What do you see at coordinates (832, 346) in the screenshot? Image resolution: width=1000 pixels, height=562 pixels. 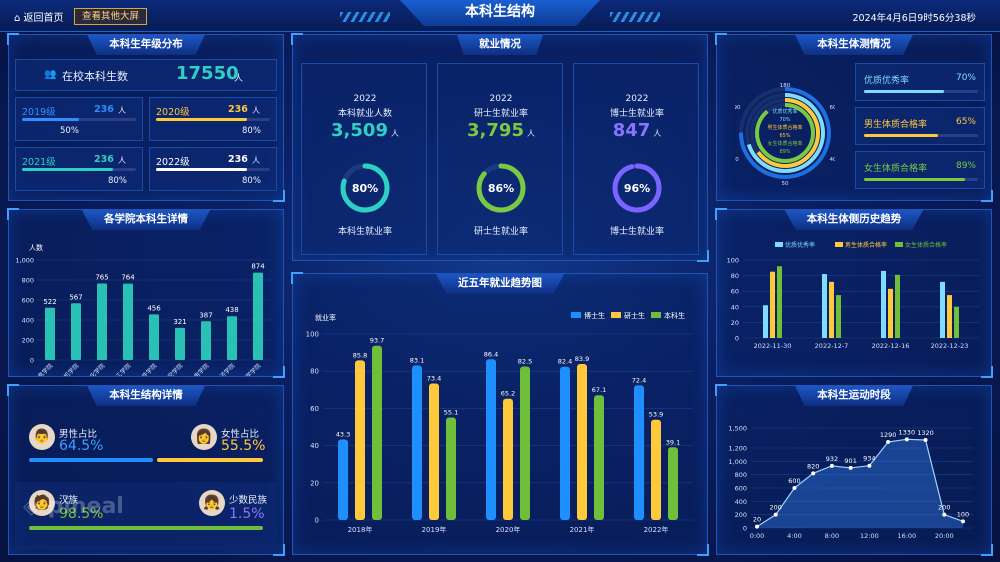 I see `x-tick-label: 2022-12-7` at bounding box center [832, 346].